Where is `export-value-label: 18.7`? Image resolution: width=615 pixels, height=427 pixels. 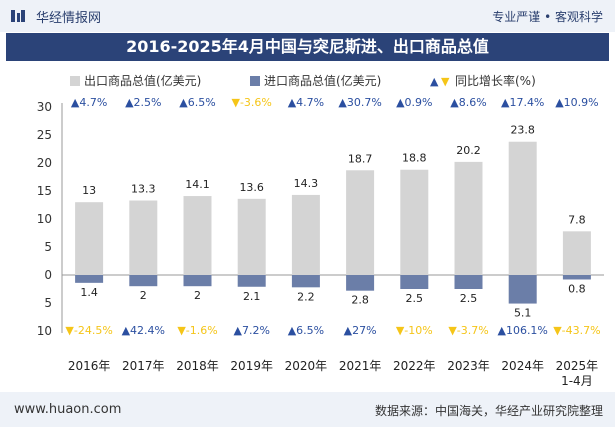
export-value-label: 18.7 is located at coordinates (360, 158).